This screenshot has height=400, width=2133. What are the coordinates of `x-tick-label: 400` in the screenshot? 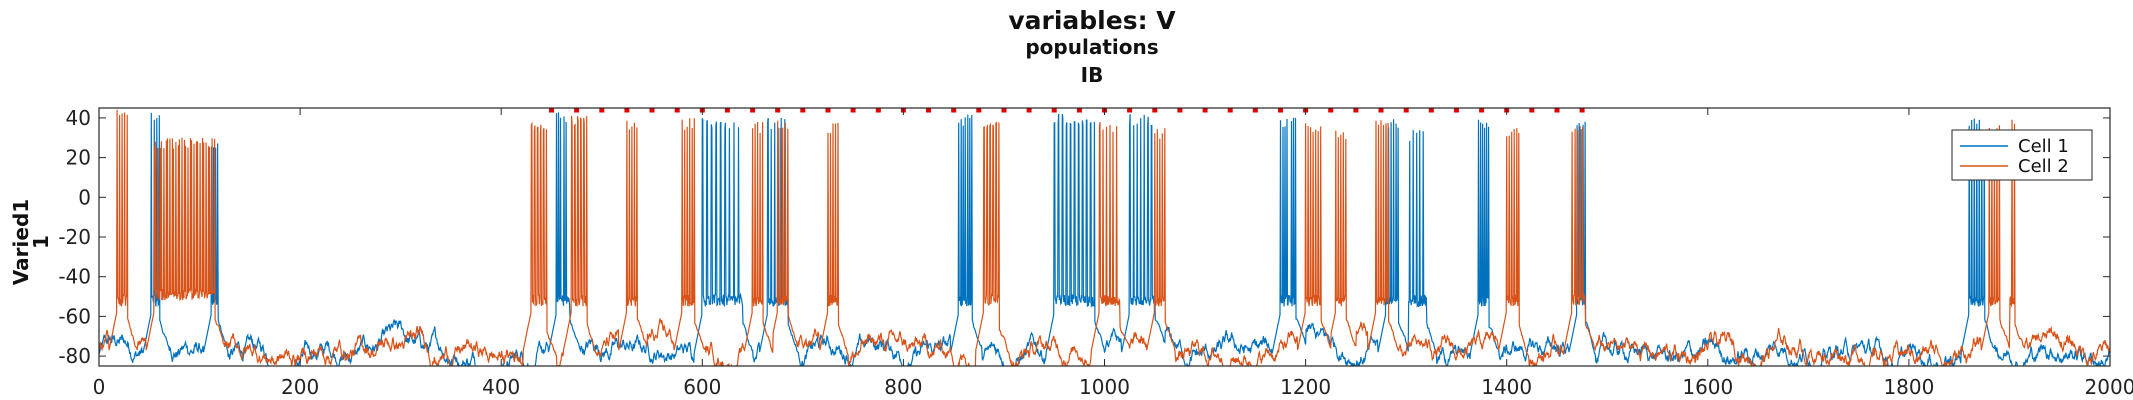 It's located at (501, 387).